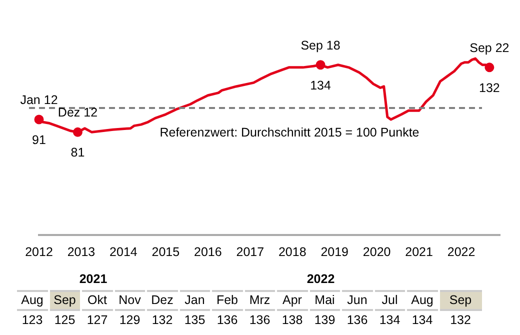  Describe the element at coordinates (124, 251) in the screenshot. I see `x-tick-label: 2014` at that location.